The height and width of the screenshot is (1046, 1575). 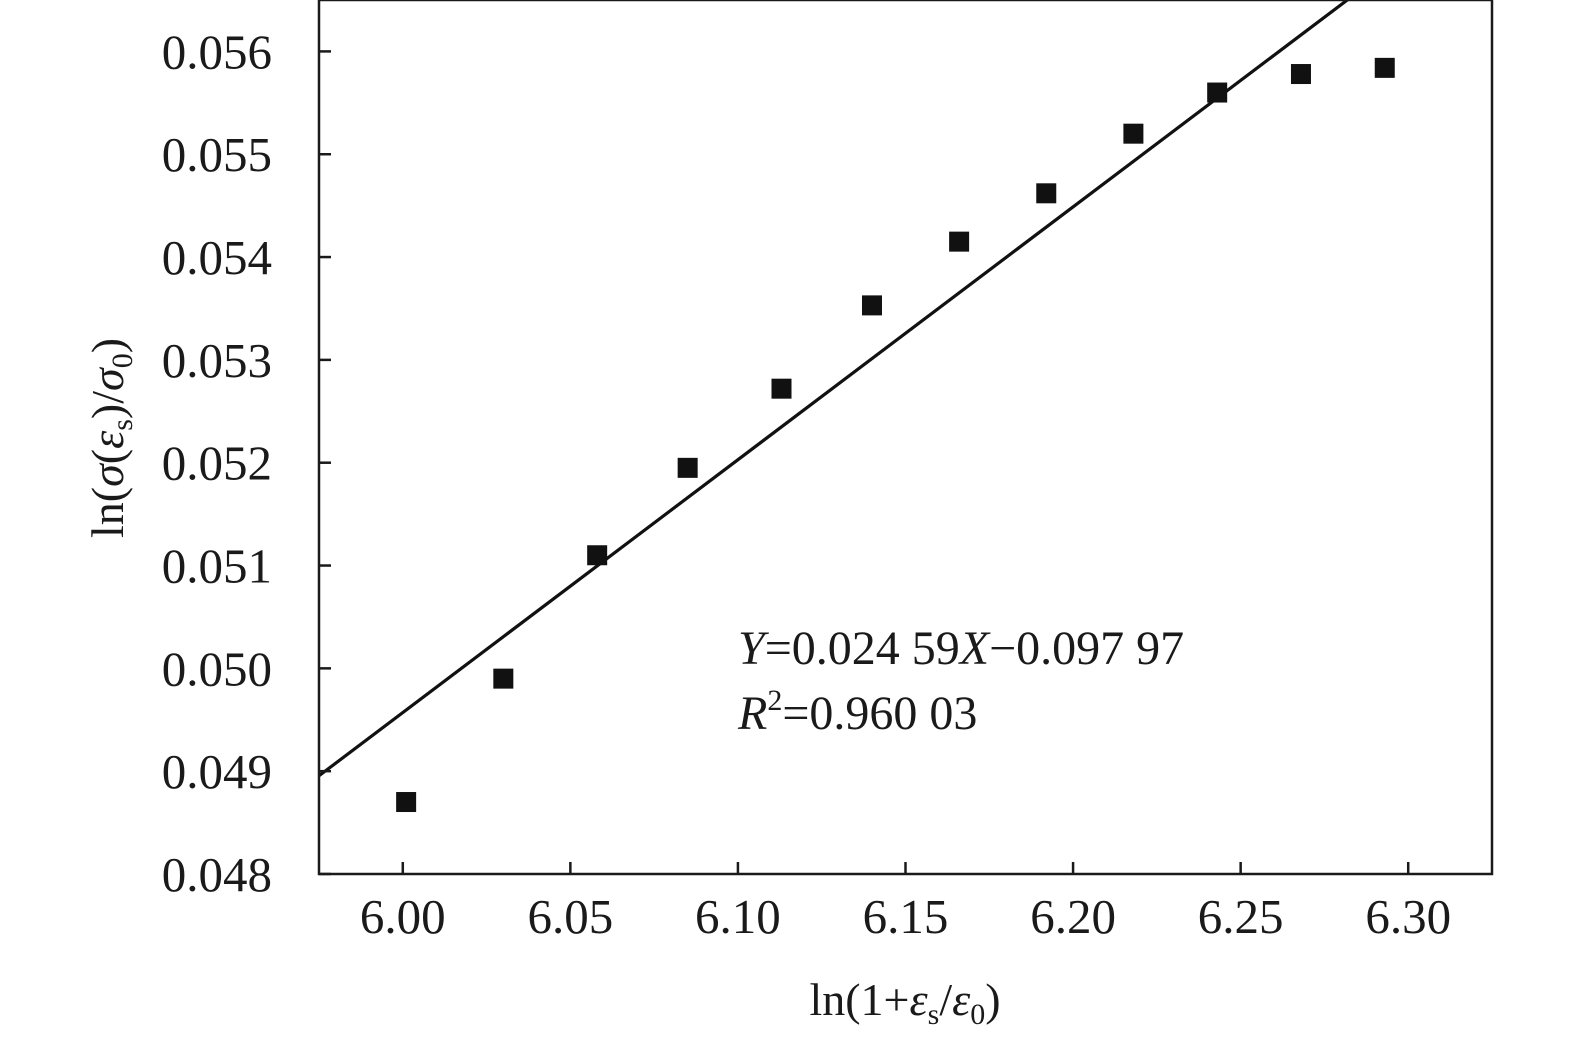 What do you see at coordinates (217, 257) in the screenshot?
I see `y-tick-label: 0.054` at bounding box center [217, 257].